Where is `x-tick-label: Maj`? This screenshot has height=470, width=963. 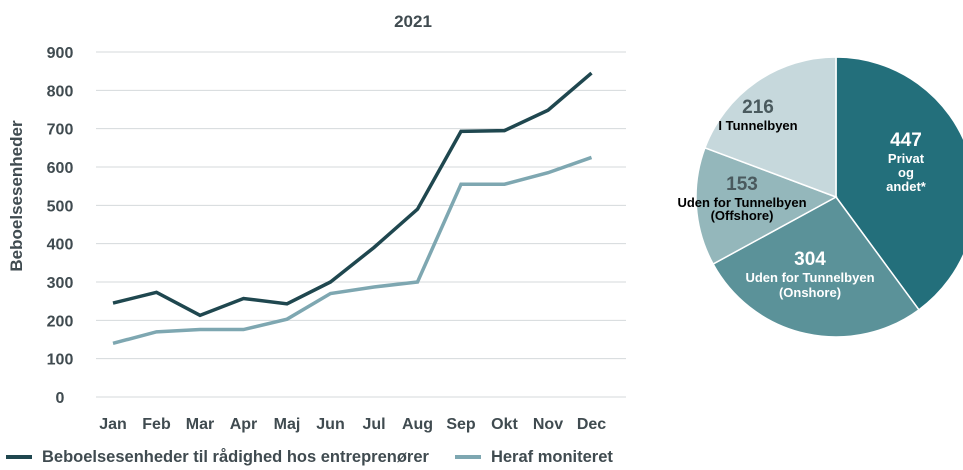 x-tick-label: Maj is located at coordinates (287, 424).